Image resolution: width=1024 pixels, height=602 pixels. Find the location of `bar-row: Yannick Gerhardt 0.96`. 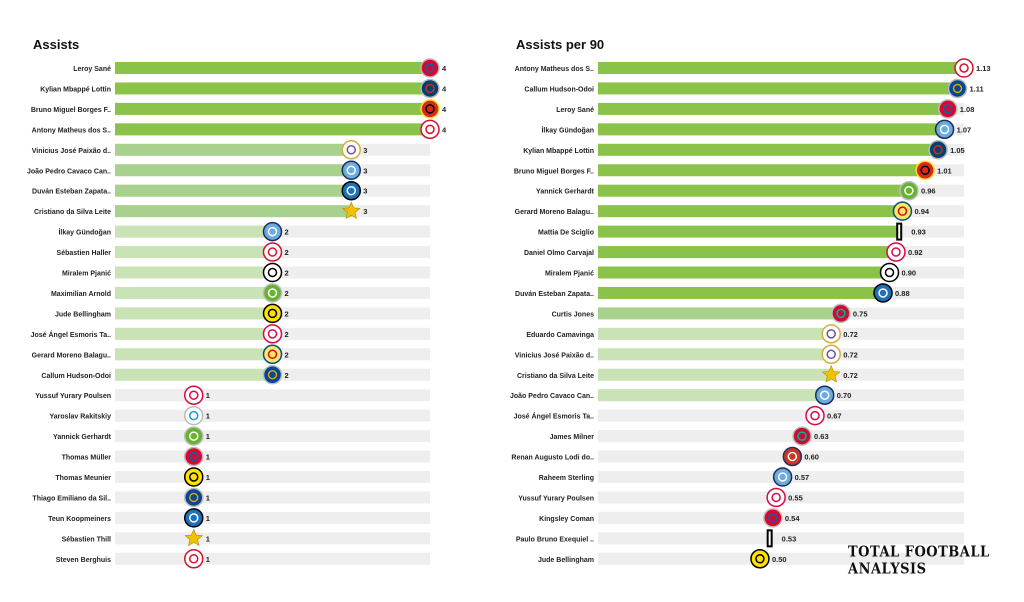

bar-row: Yannick Gerhardt 0.96 is located at coordinates (750, 190).